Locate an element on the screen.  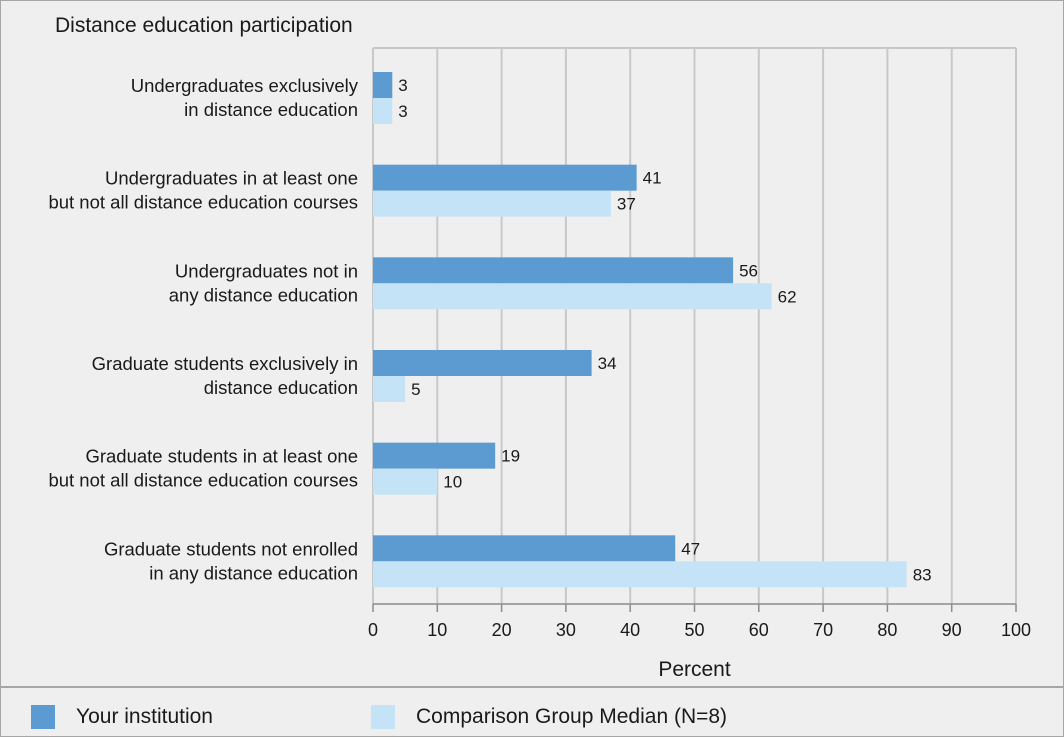
legend-item-your-institution: Your institution is located at coordinates (122, 717).